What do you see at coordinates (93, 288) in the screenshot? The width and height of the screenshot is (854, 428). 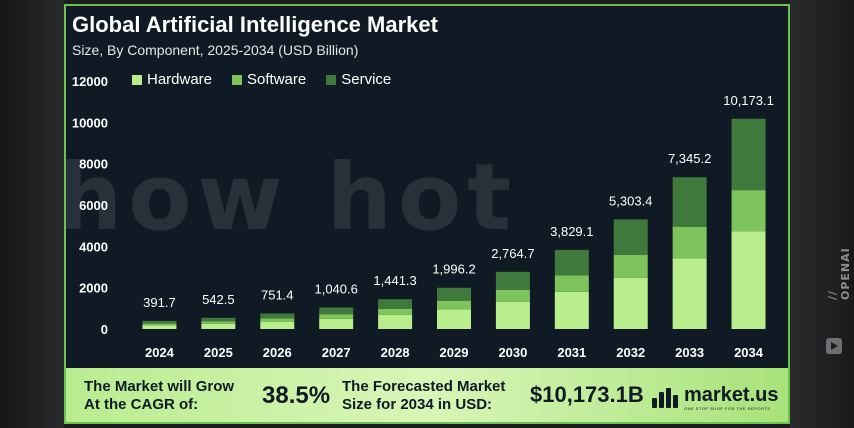 I see `y-tick-label: 2000` at bounding box center [93, 288].